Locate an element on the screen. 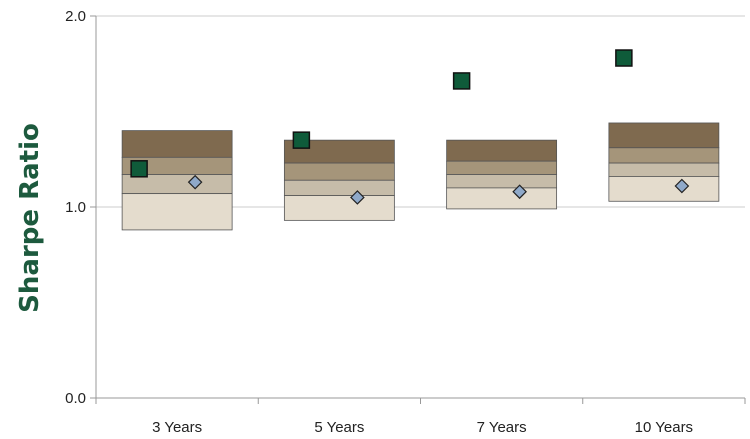  x-tick-label: 10 Years is located at coordinates (664, 427).